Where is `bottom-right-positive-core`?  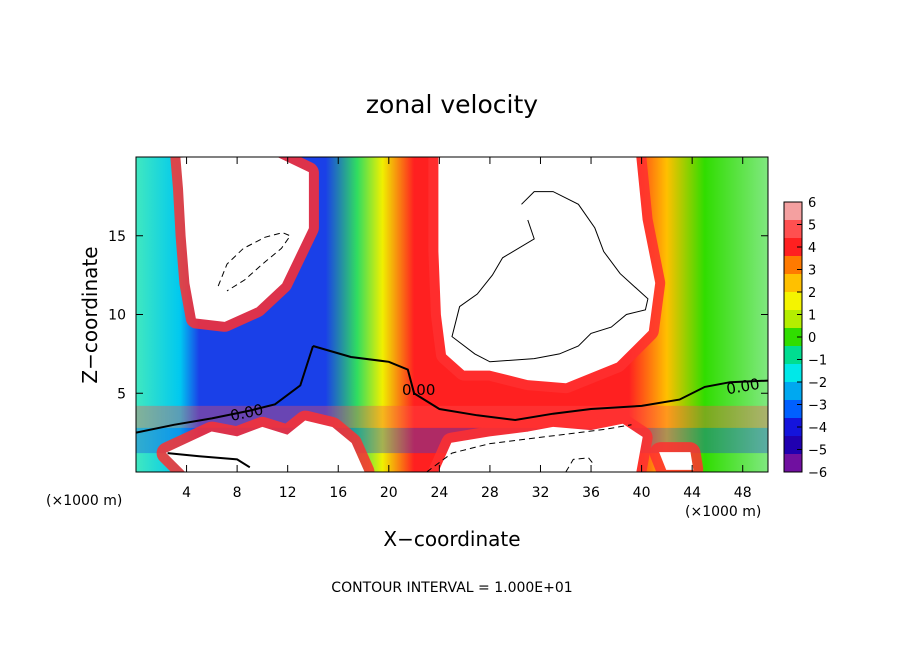 bottom-right-positive-core is located at coordinates (676, 461).